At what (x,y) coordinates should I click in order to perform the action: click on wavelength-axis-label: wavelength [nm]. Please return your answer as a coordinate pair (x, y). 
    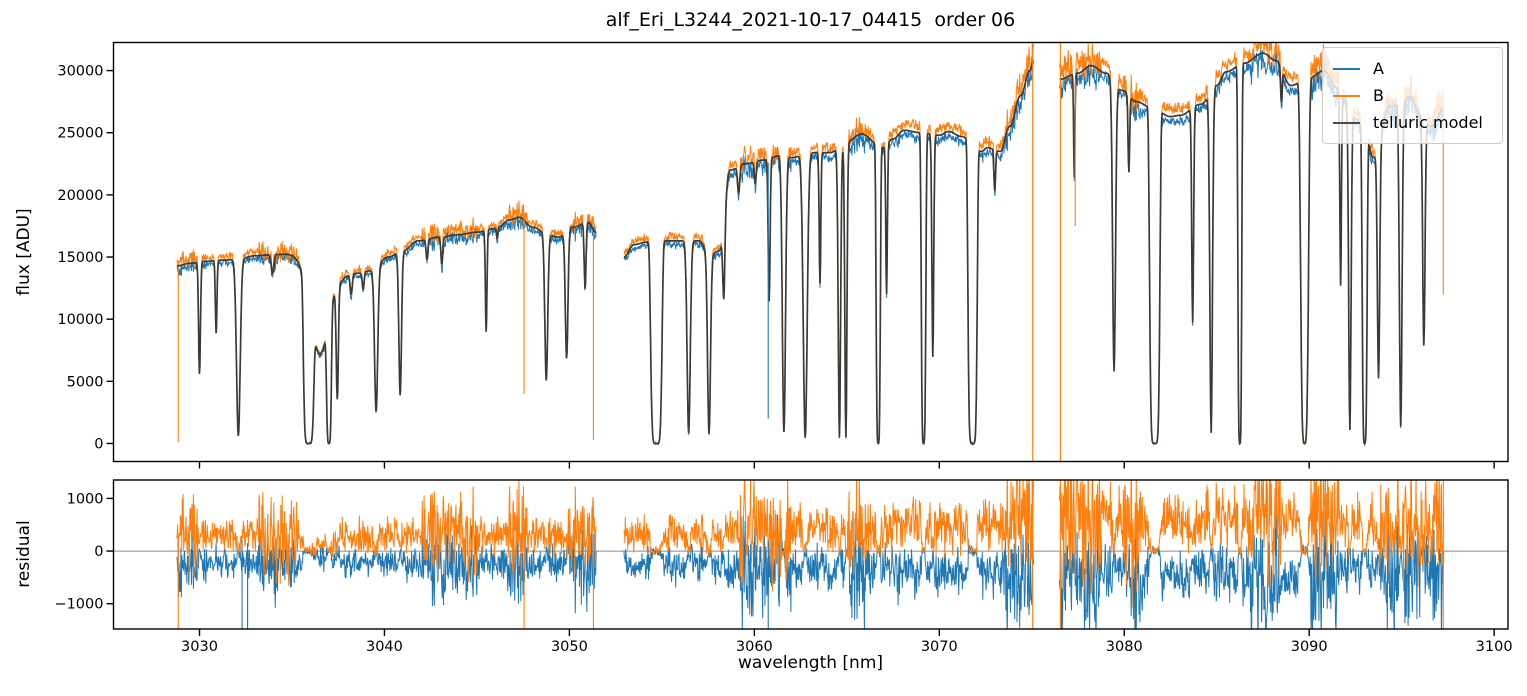
    Looking at the image, I should click on (810, 663).